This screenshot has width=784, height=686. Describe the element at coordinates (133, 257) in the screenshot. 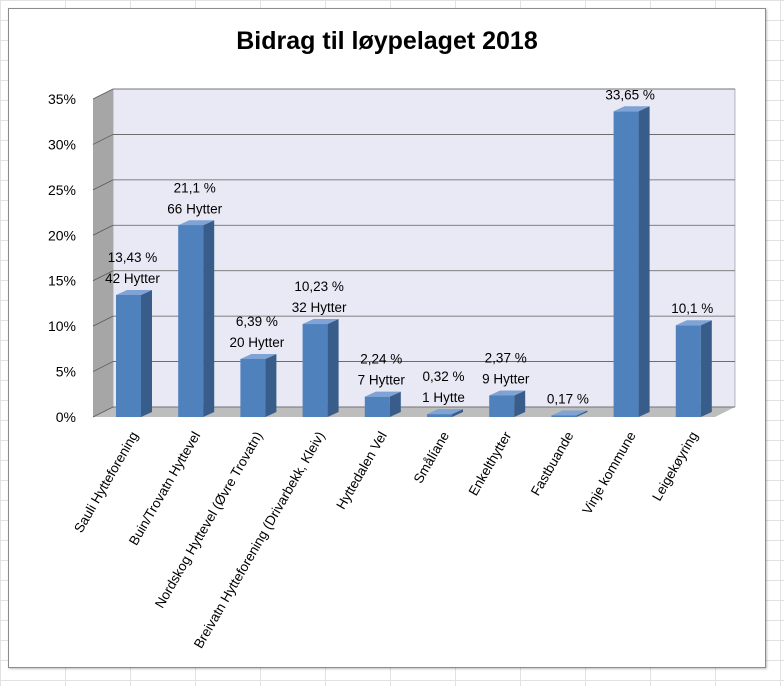

I see `data-label: 13,43 %` at that location.